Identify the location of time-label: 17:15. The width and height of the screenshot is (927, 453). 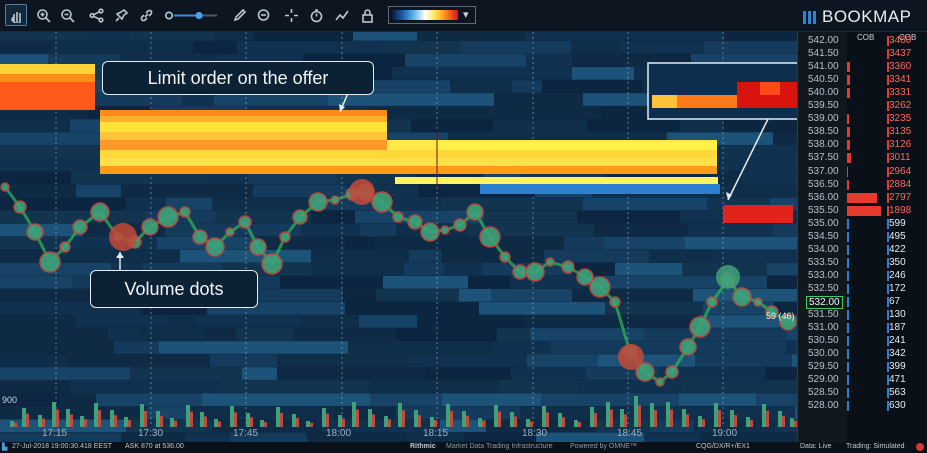
(55, 433).